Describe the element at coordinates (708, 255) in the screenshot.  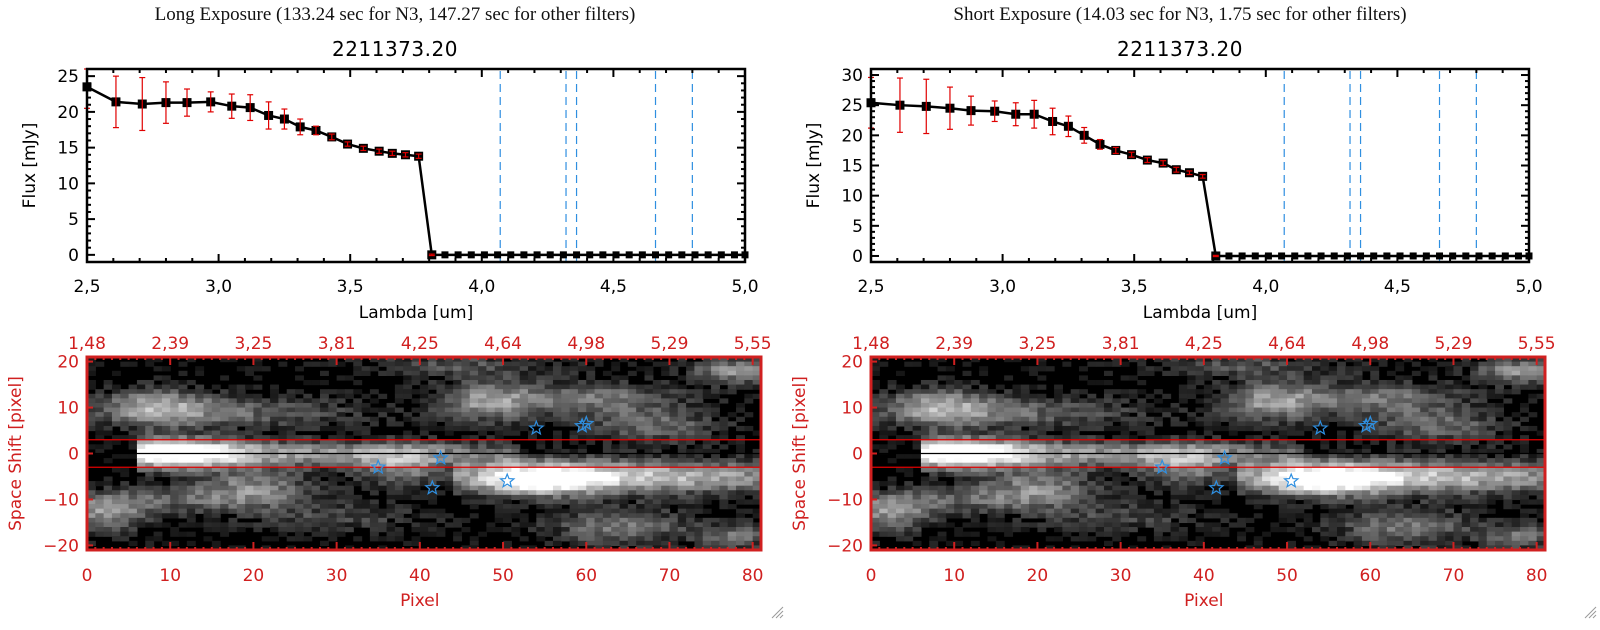
I see `data-point-zero` at that location.